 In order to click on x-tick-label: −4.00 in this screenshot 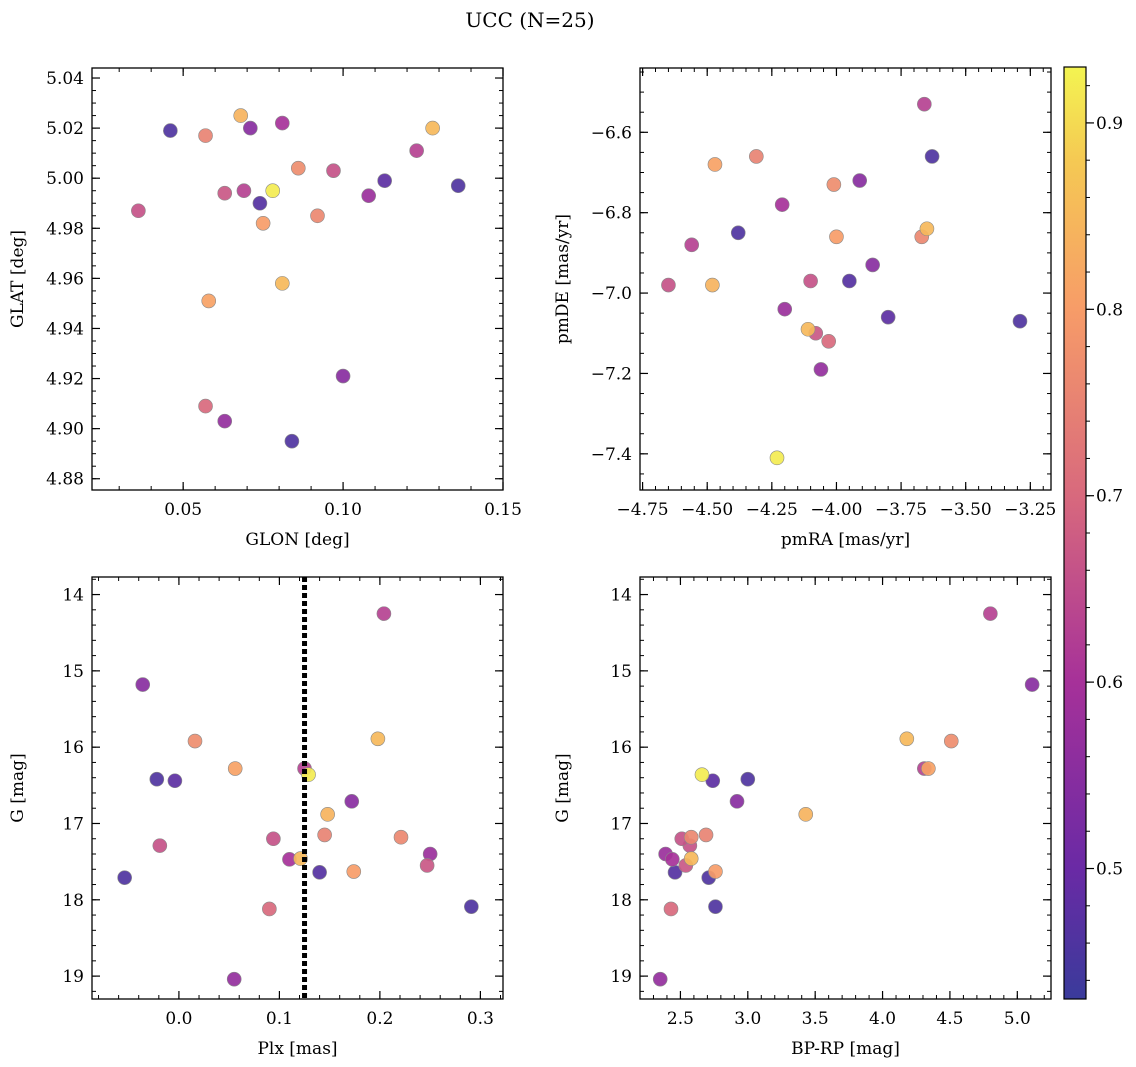, I will do `click(836, 510)`.